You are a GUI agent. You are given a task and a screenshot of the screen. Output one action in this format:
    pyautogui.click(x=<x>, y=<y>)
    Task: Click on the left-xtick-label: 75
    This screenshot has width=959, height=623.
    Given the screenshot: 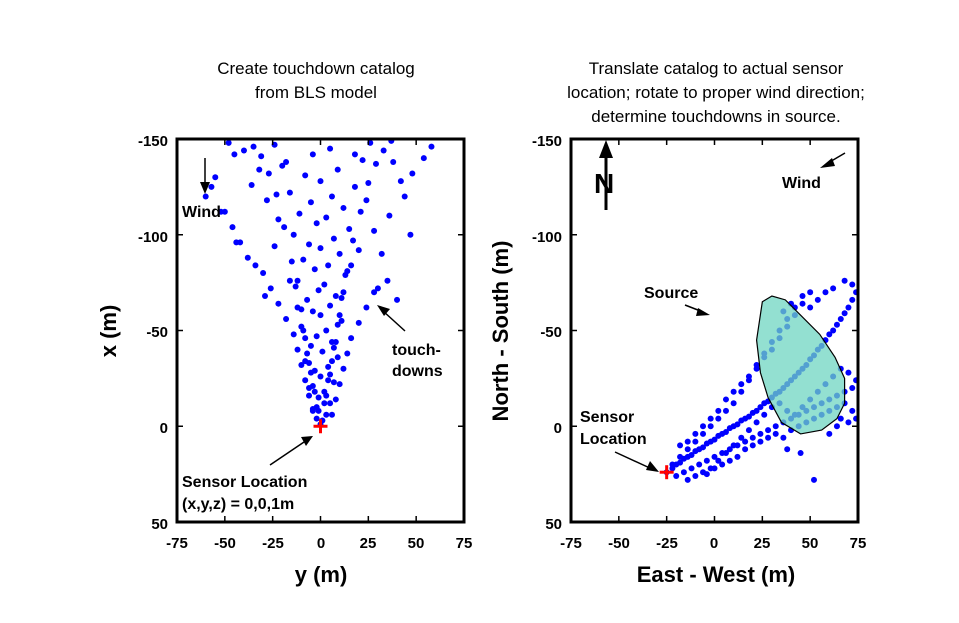 What is the action you would take?
    pyautogui.click(x=464, y=543)
    